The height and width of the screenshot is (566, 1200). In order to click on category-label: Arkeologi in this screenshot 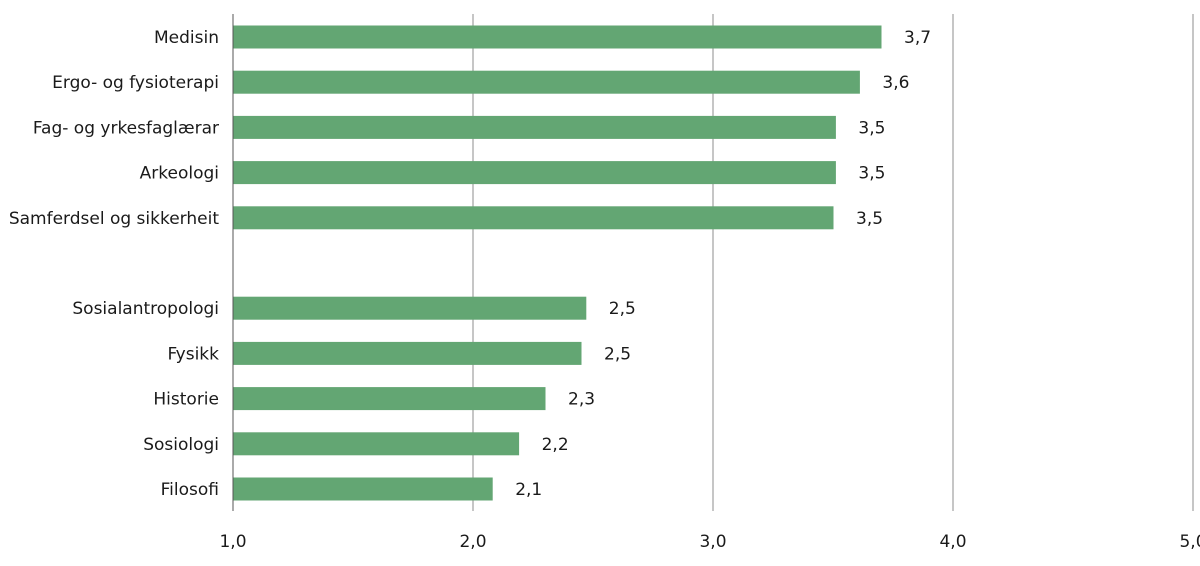, I will do `click(179, 174)`.